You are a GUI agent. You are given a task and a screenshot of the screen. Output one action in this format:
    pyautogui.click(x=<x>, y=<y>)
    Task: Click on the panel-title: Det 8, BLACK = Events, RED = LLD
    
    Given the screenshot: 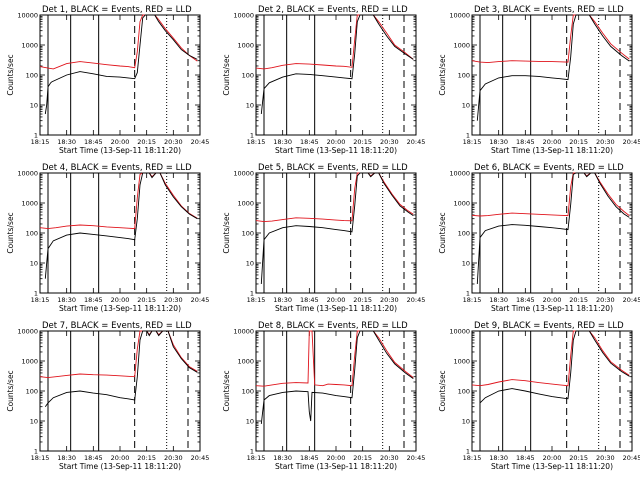 What is the action you would take?
    pyautogui.click(x=333, y=326)
    